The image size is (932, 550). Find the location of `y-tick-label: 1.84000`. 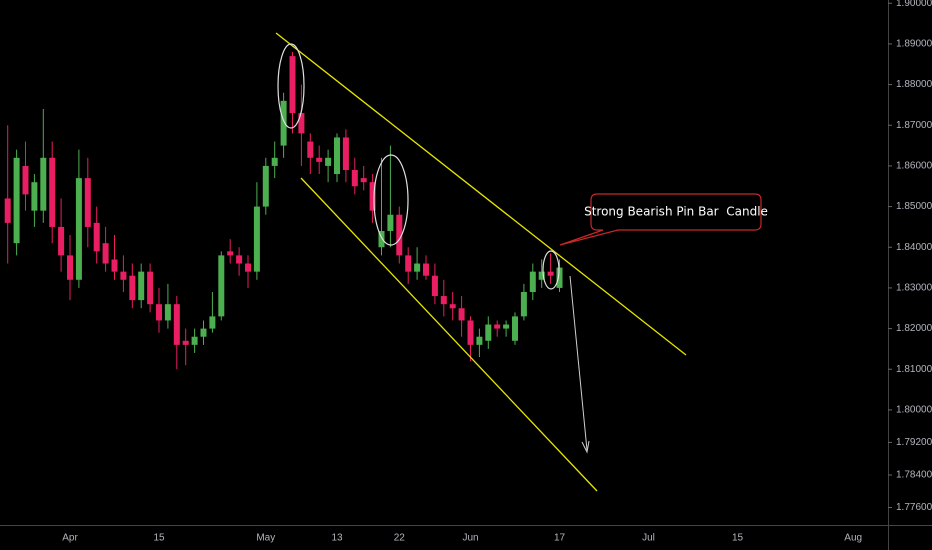

y-tick-label: 1.84000 is located at coordinates (914, 247).